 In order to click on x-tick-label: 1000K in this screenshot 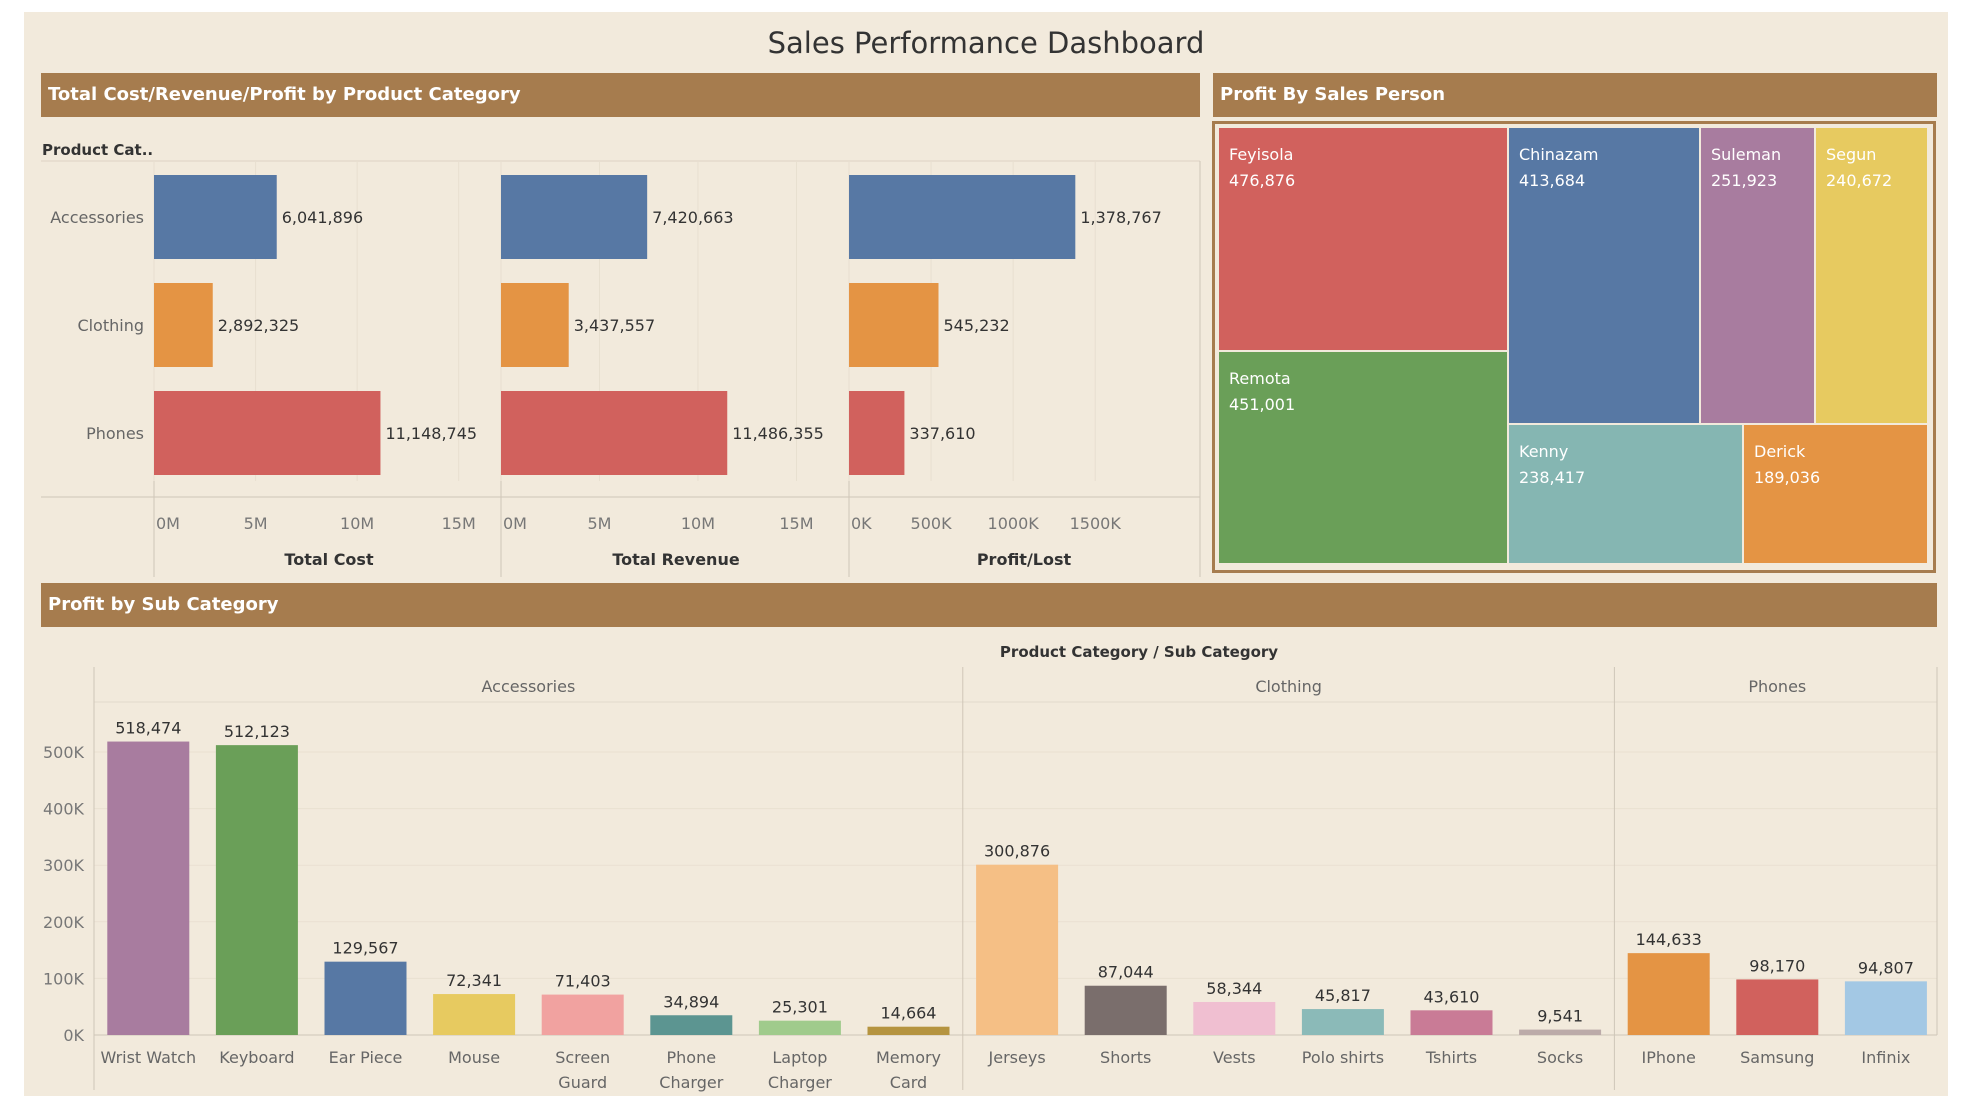, I will do `click(1014, 523)`.